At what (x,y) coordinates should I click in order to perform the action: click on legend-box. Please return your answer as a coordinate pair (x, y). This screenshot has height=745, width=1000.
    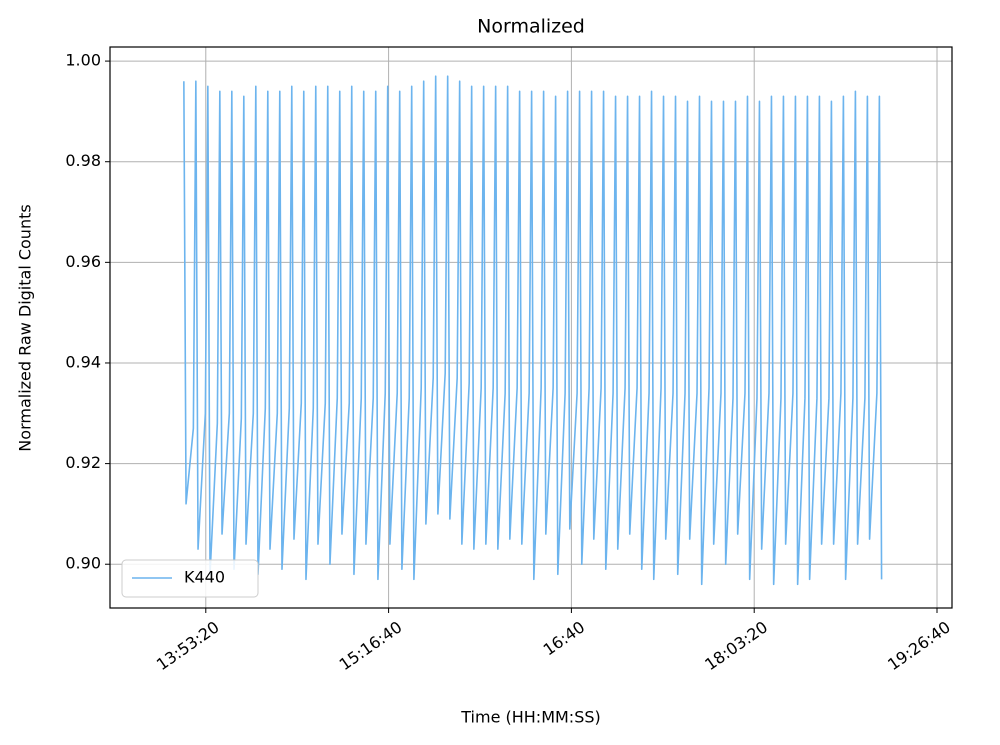
    Looking at the image, I should click on (190, 578).